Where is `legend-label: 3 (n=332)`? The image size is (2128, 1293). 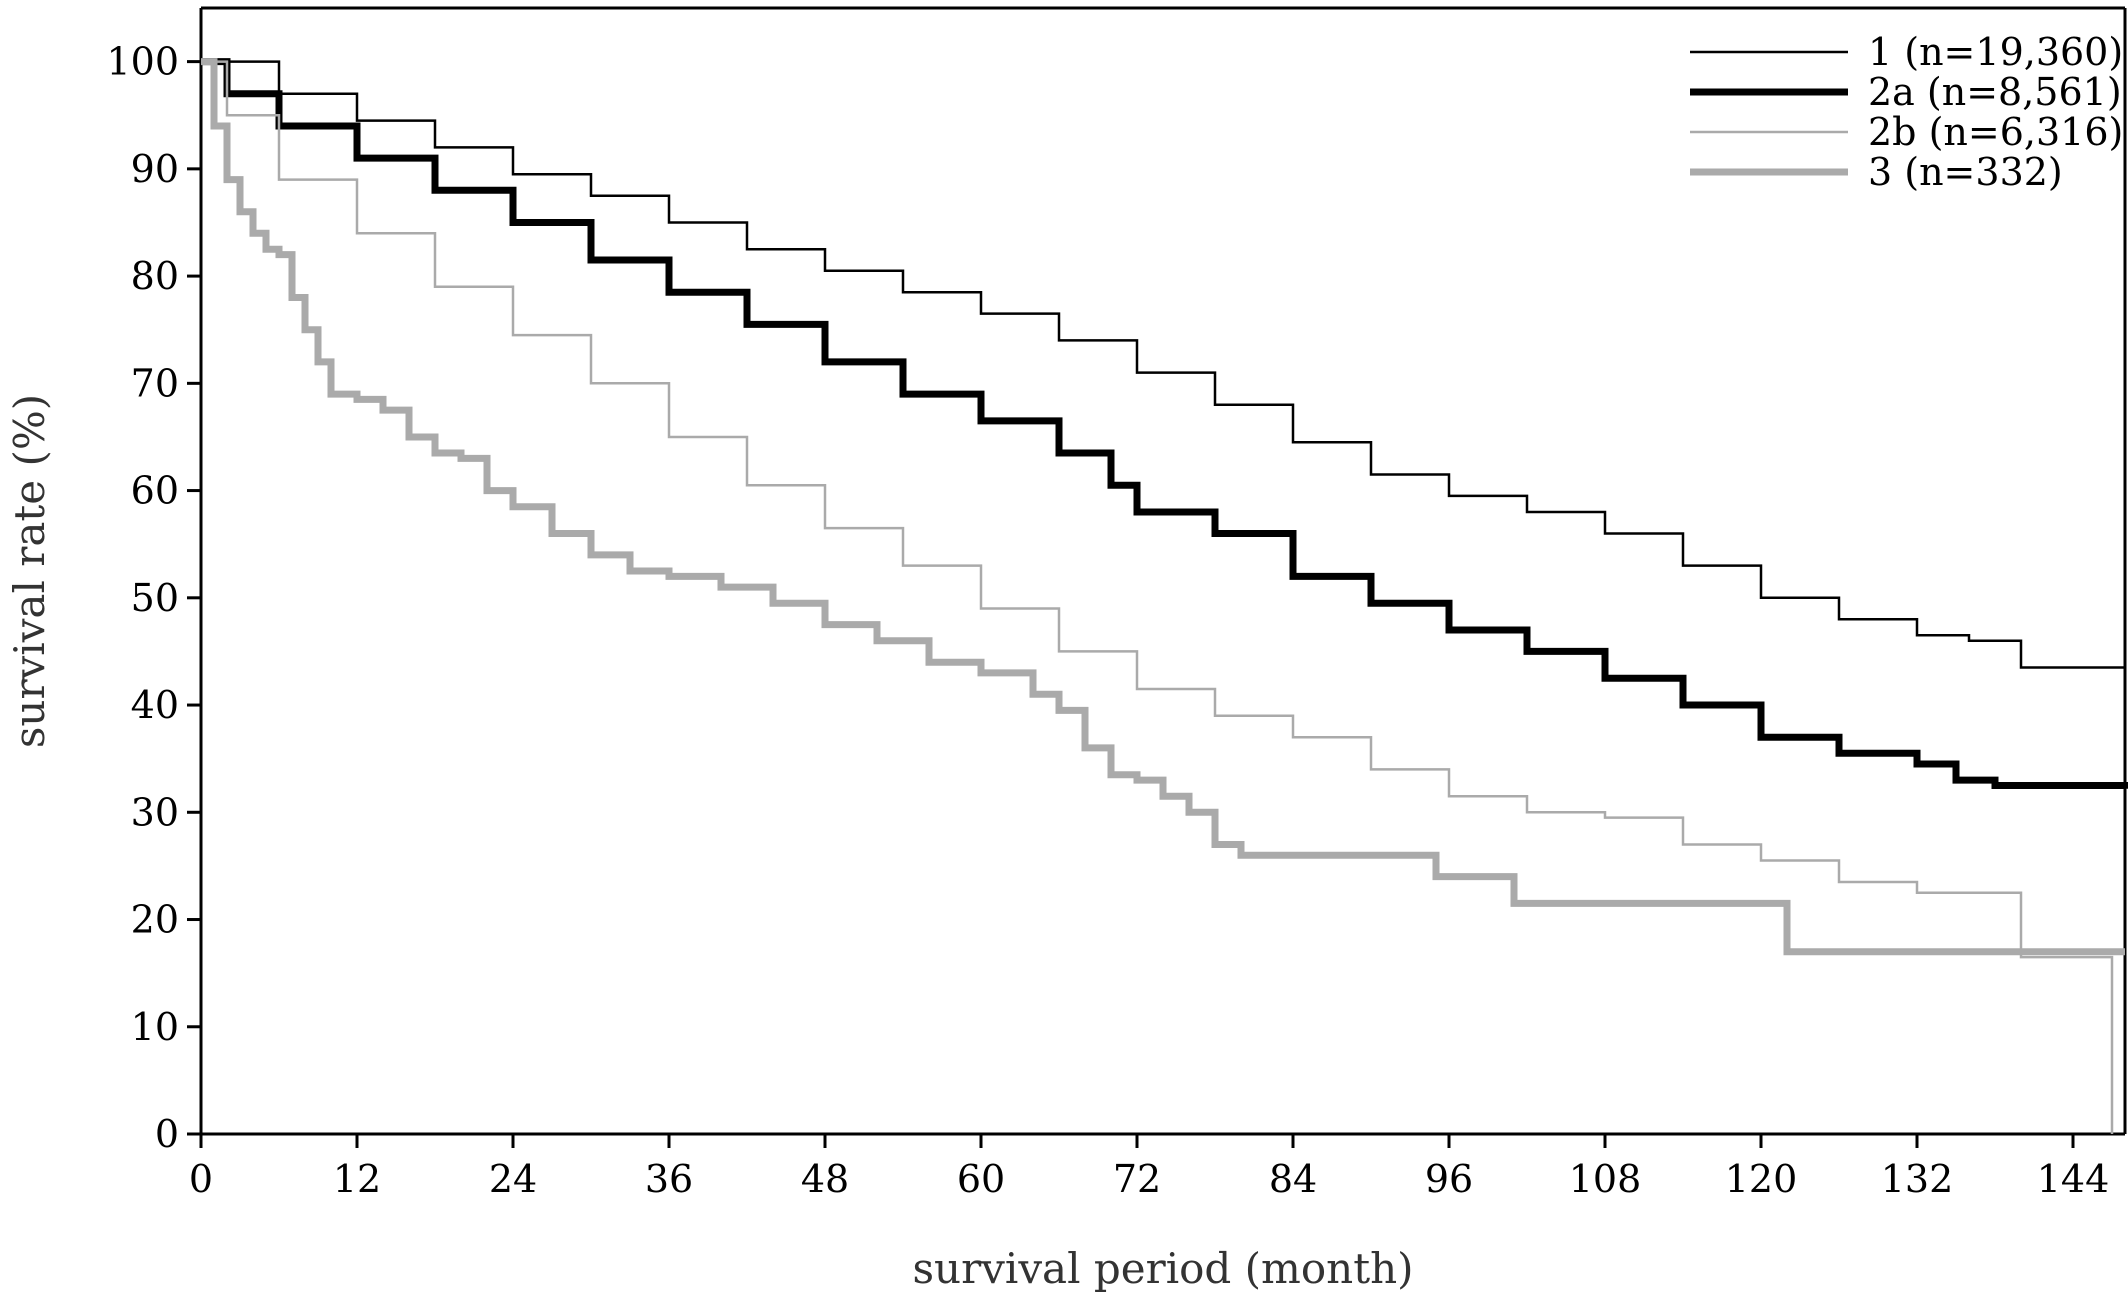
legend-label: 3 (n=332) is located at coordinates (1965, 172).